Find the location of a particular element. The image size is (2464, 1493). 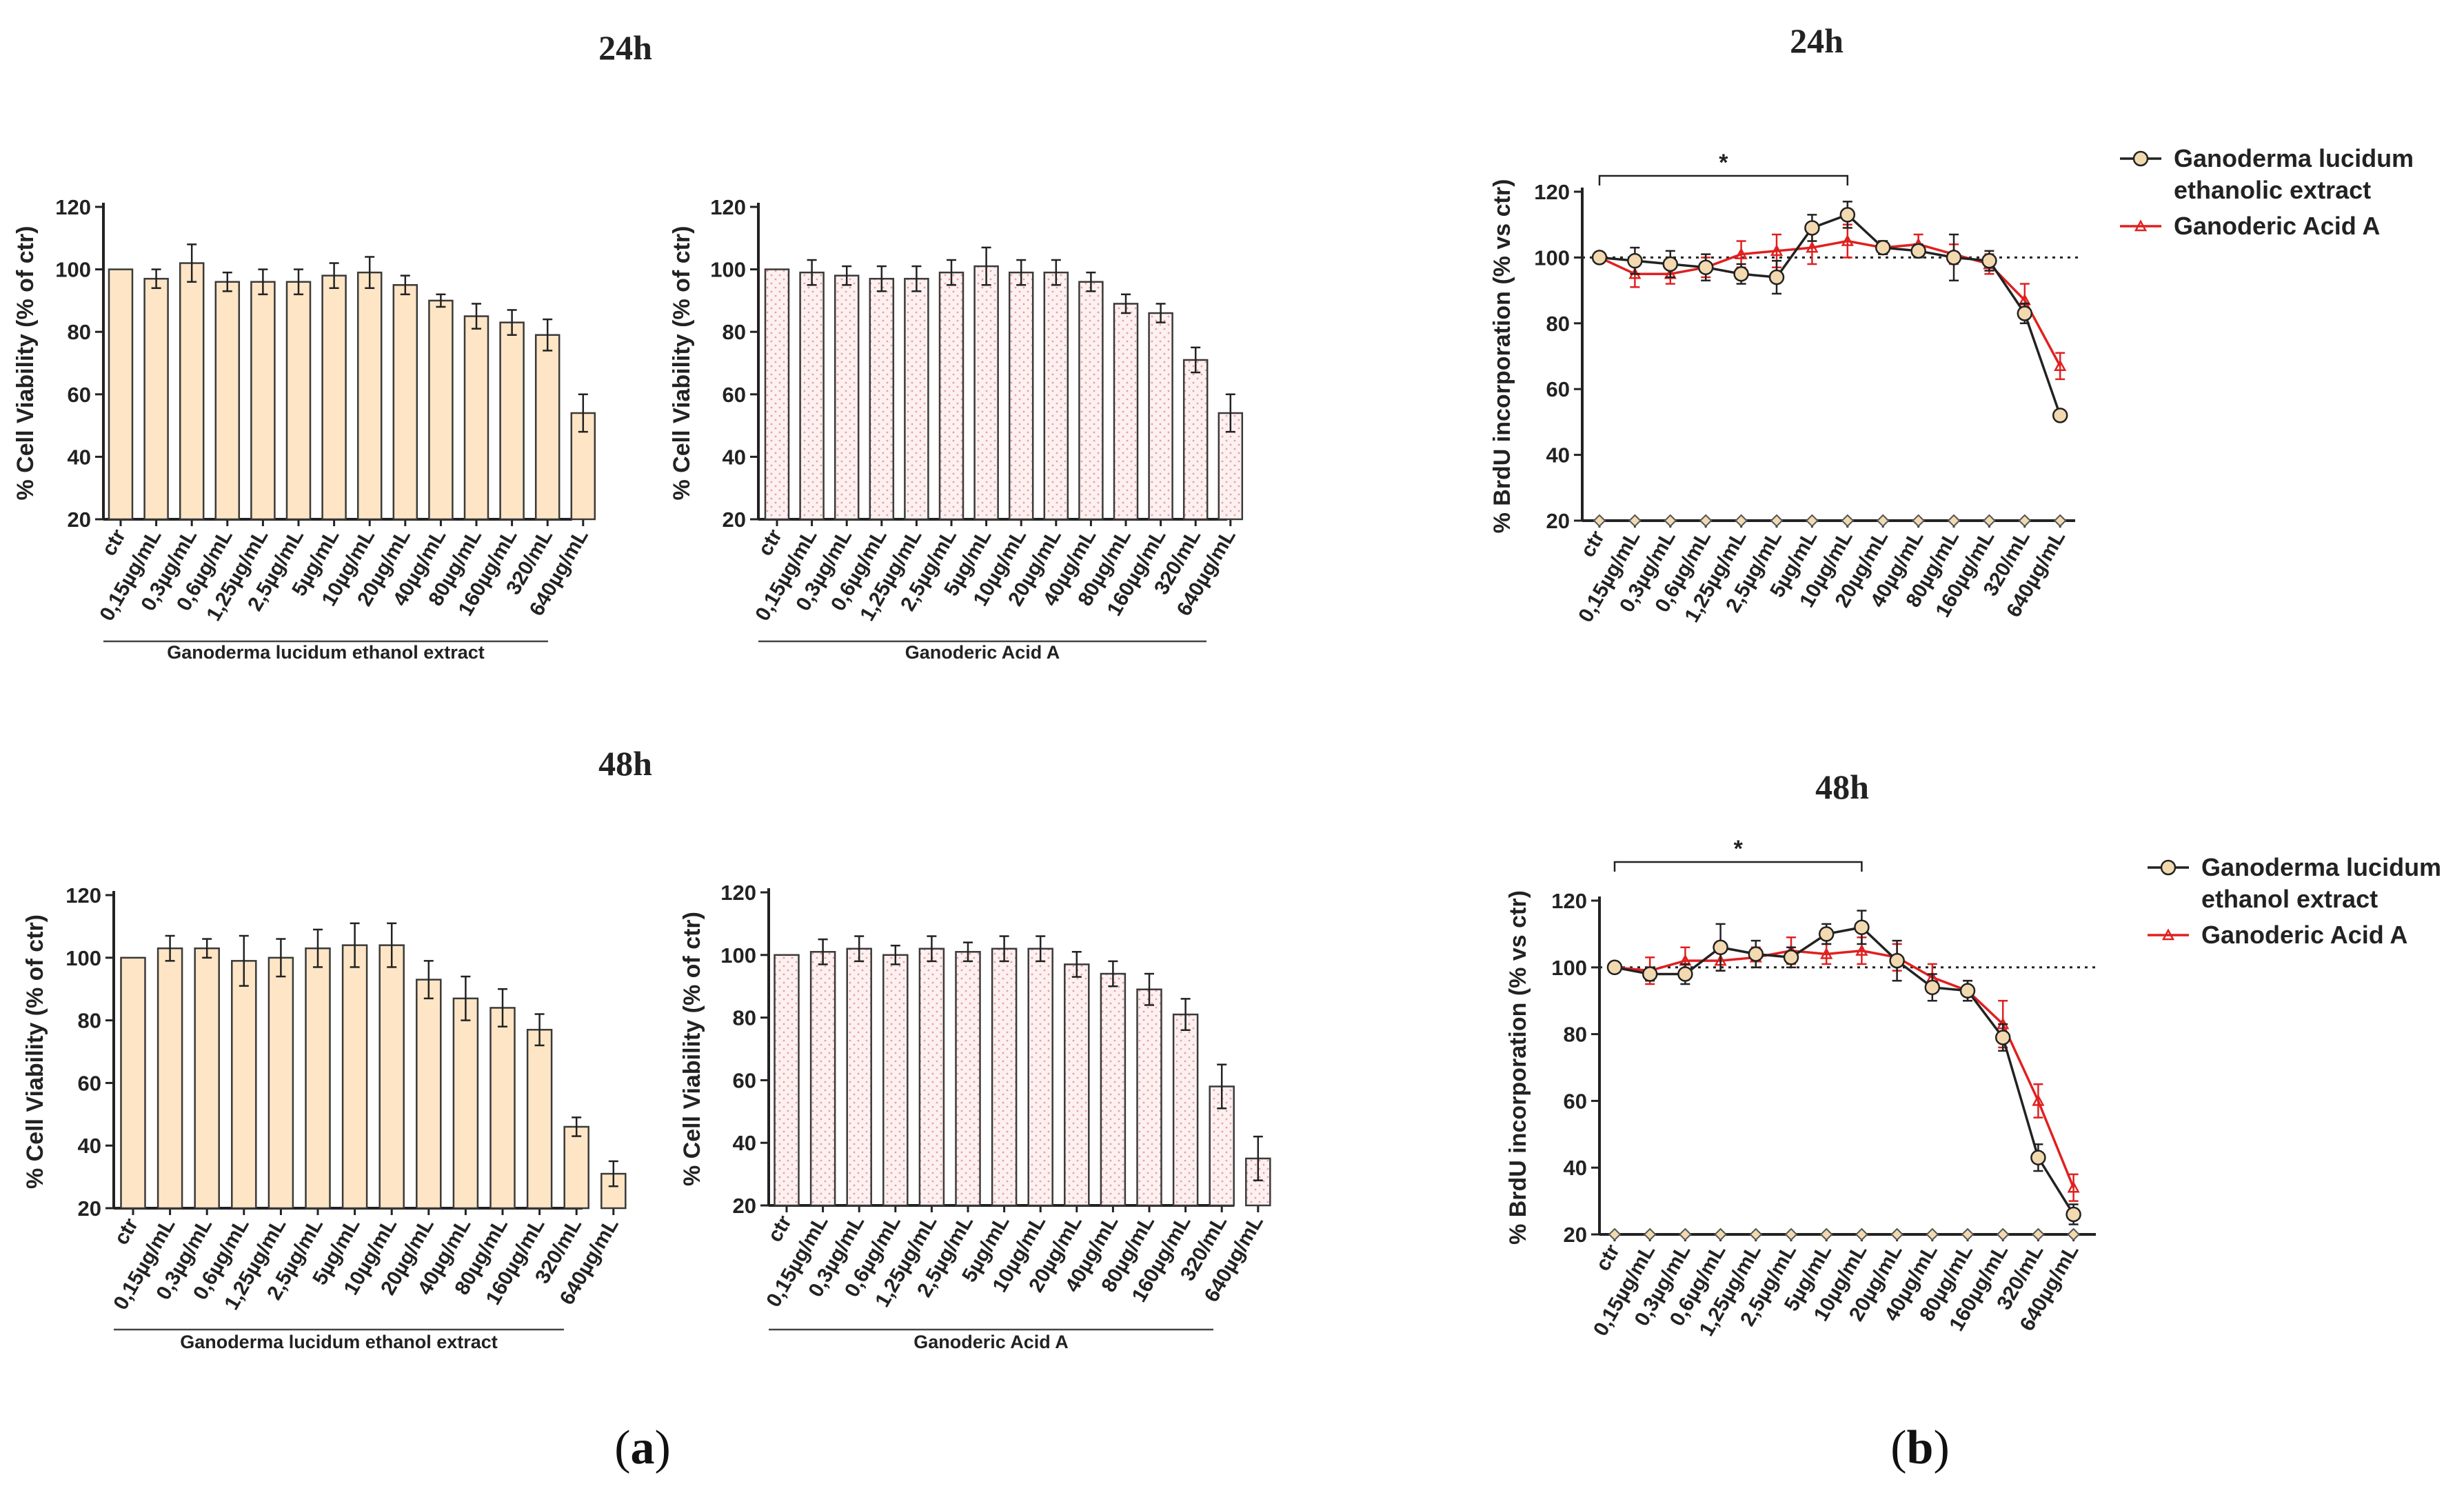

heading-a-24h: 24h is located at coordinates (625, 48).